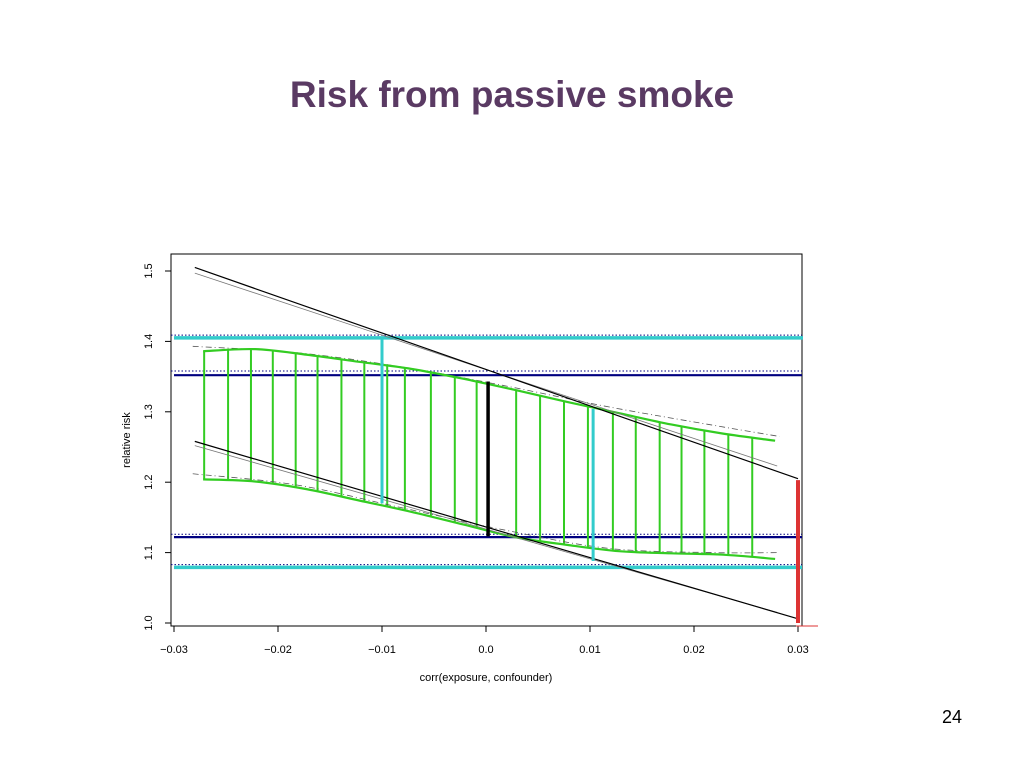  Describe the element at coordinates (149, 622) in the screenshot. I see `y-tick-label: 1.0` at that location.